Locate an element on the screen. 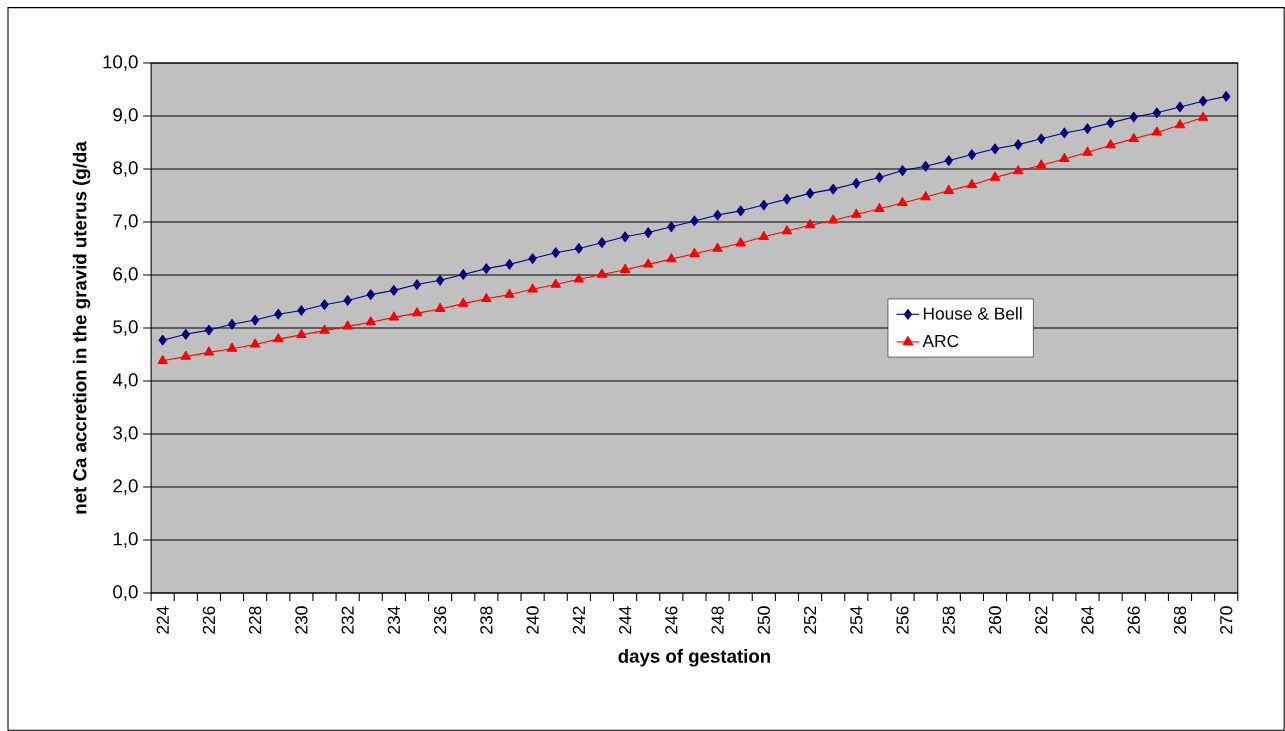  y-tick-label: 0,0 is located at coordinates (125, 593).